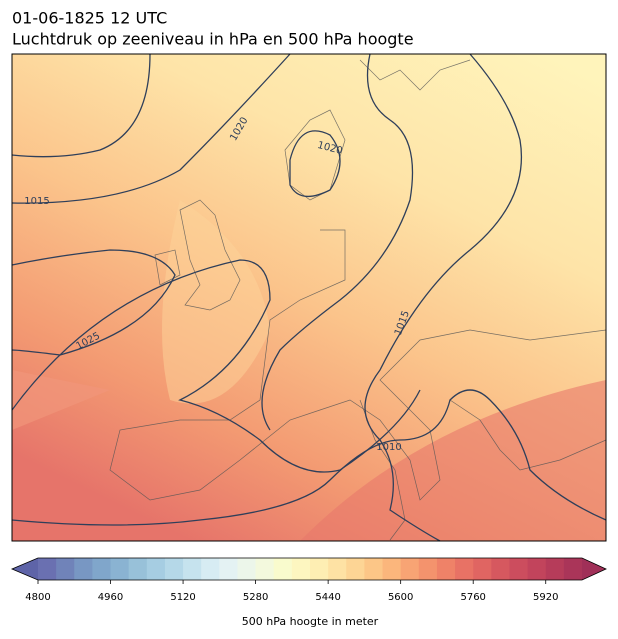  Describe the element at coordinates (25, 569) in the screenshot. I see `colorbar-extend-low` at that location.